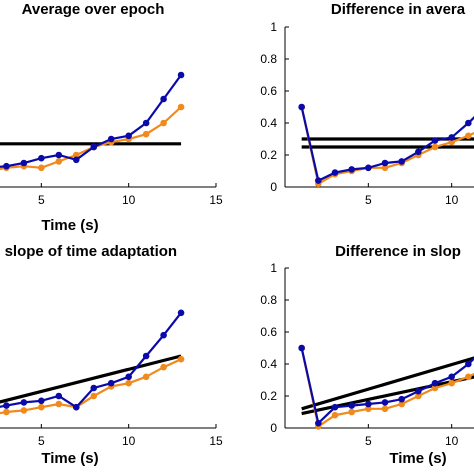  What do you see at coordinates (93, 9) in the screenshot?
I see `chart-title: Average over epoch` at bounding box center [93, 9].